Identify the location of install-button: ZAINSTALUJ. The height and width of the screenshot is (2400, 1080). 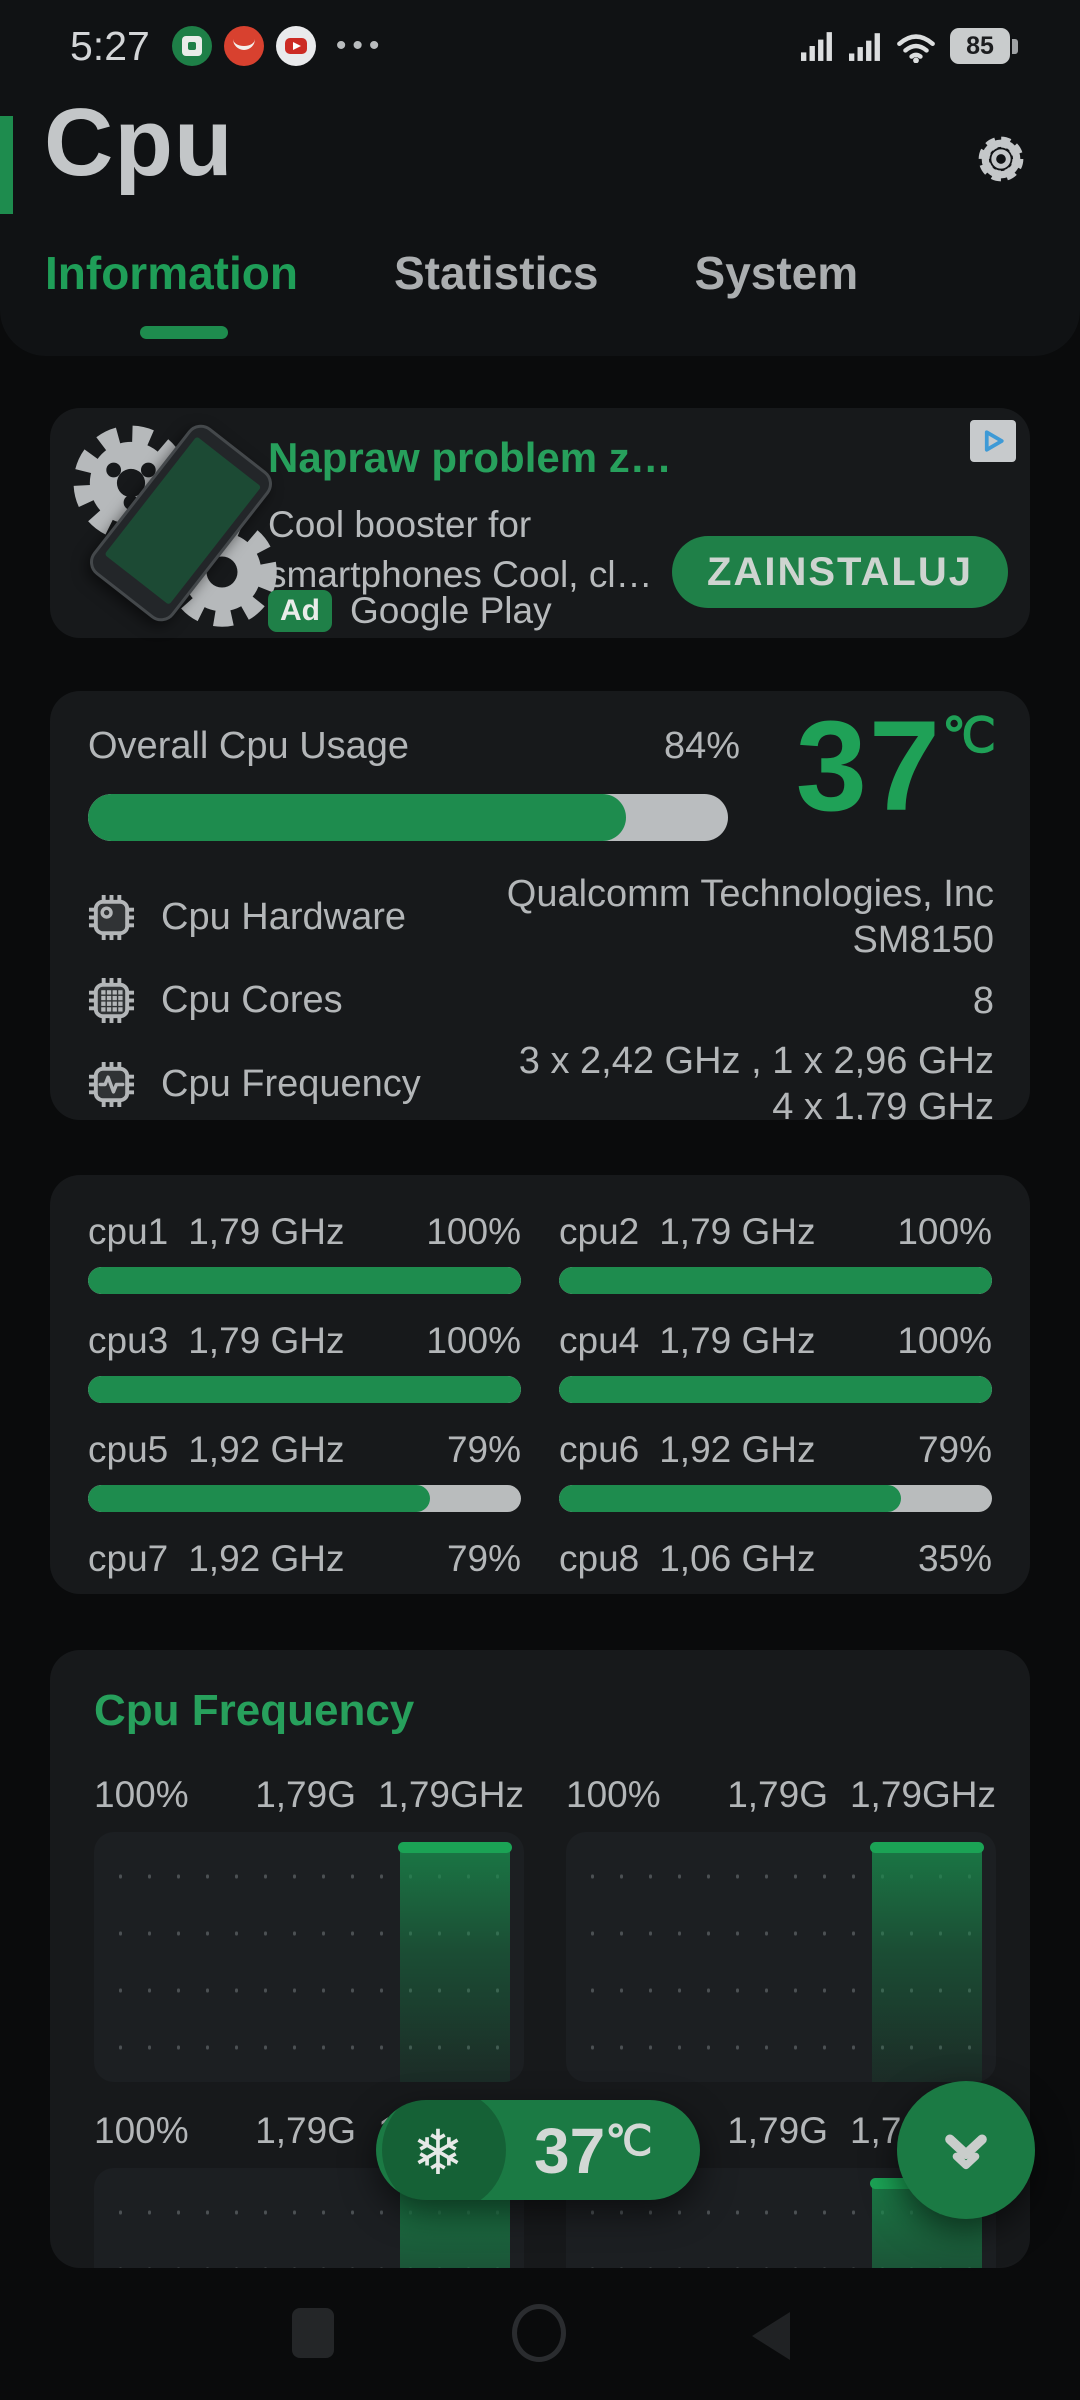
(840, 572).